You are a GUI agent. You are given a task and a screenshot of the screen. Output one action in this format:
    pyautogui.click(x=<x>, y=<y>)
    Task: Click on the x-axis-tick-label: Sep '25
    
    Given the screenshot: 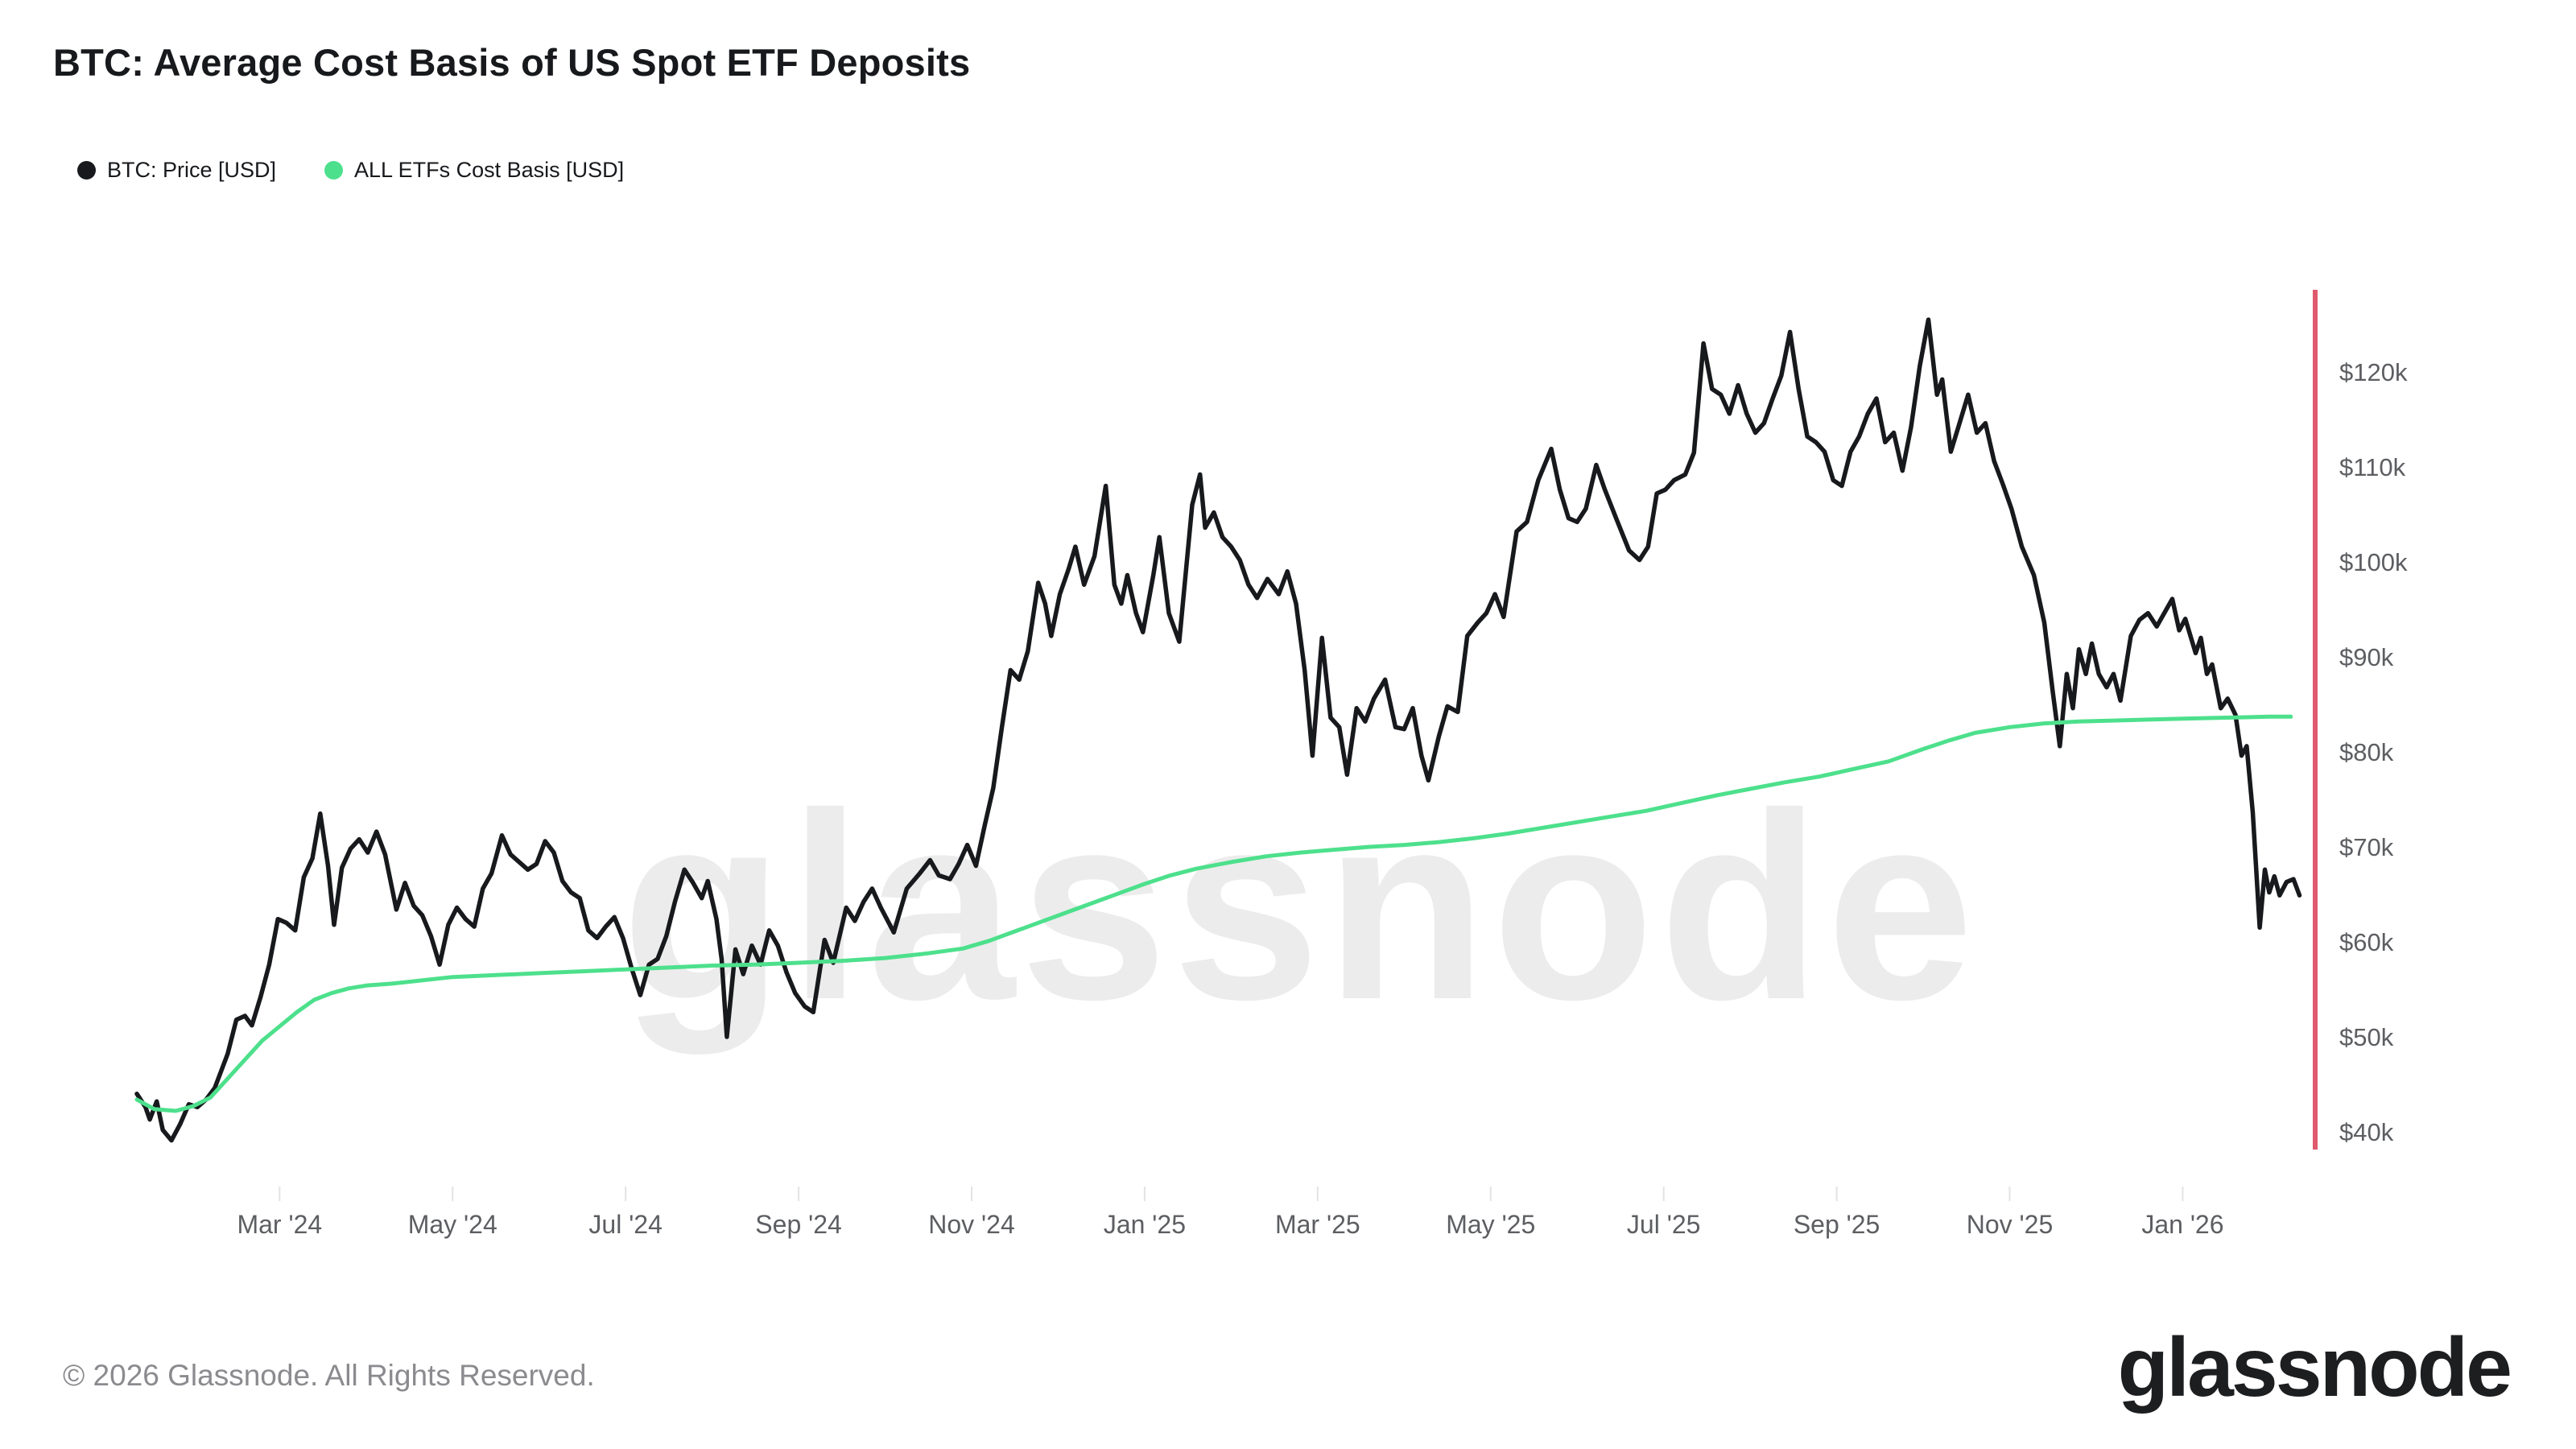 What is the action you would take?
    pyautogui.click(x=1837, y=1224)
    